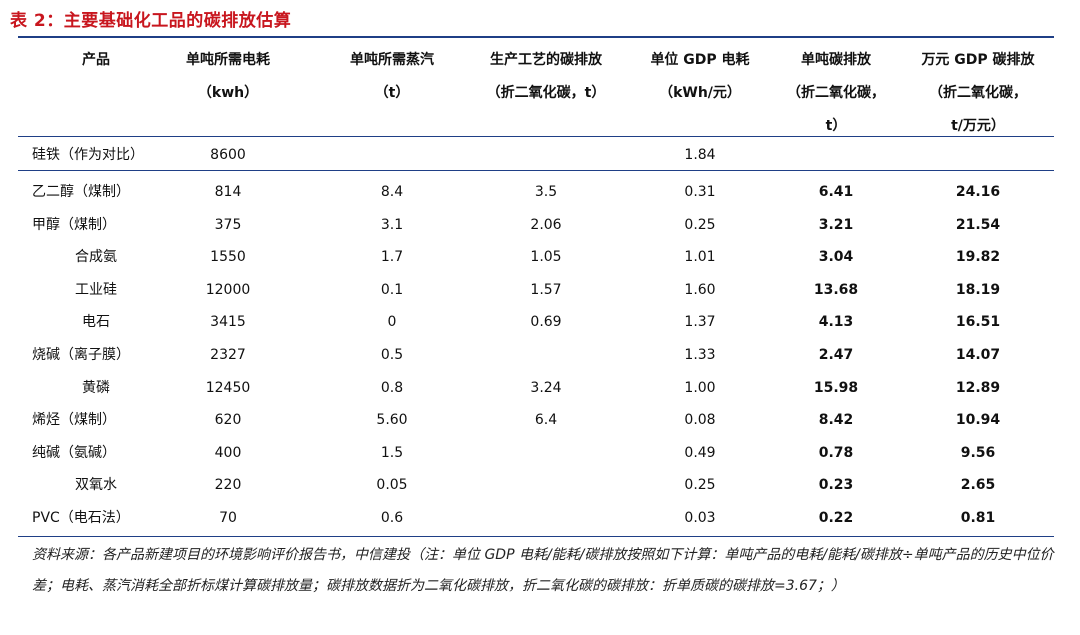 This screenshot has width=1080, height=635. Describe the element at coordinates (96, 322) in the screenshot. I see `table-cell: 电石` at that location.